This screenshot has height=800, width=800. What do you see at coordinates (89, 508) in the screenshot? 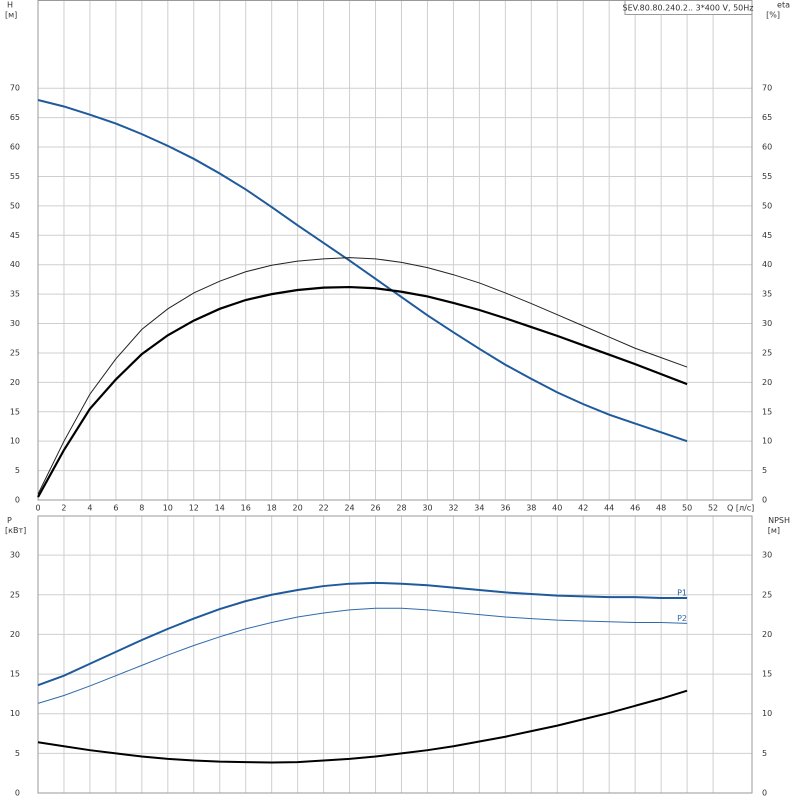
I see `x-tick-label: 4` at bounding box center [89, 508].